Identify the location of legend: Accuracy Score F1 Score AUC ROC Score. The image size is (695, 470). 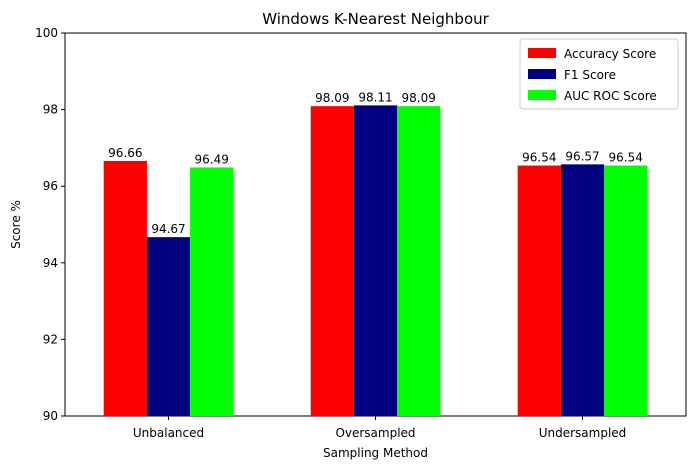
(599, 74).